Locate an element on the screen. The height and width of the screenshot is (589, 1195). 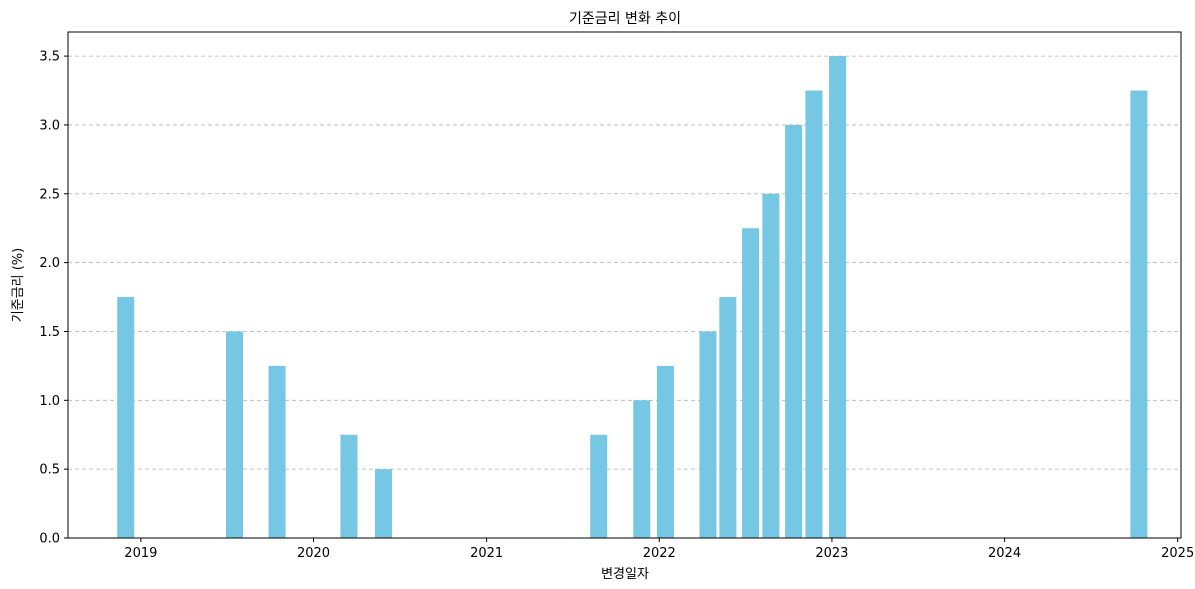
x-axis-ticks: 2019 2020 2021 2022 2023 2024 2025 is located at coordinates (659, 549).